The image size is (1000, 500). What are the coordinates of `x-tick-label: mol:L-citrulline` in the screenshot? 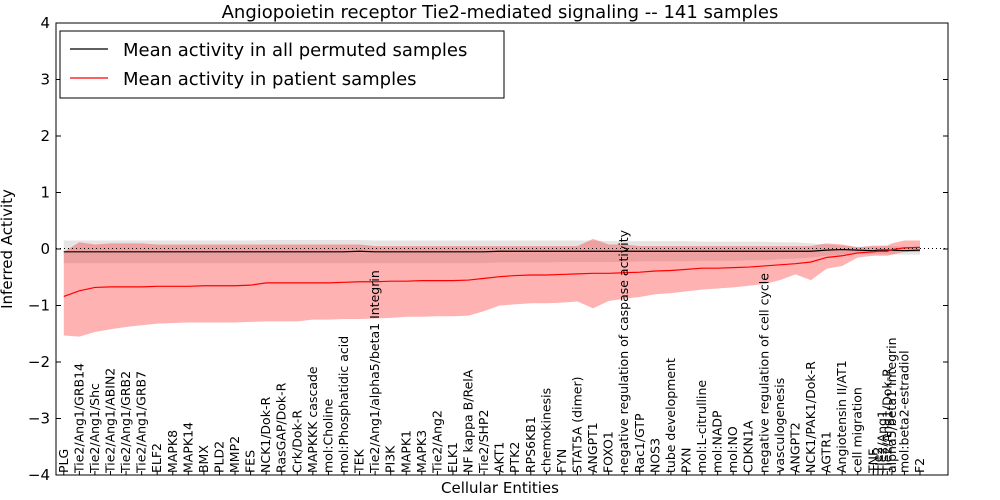 It's located at (701, 426).